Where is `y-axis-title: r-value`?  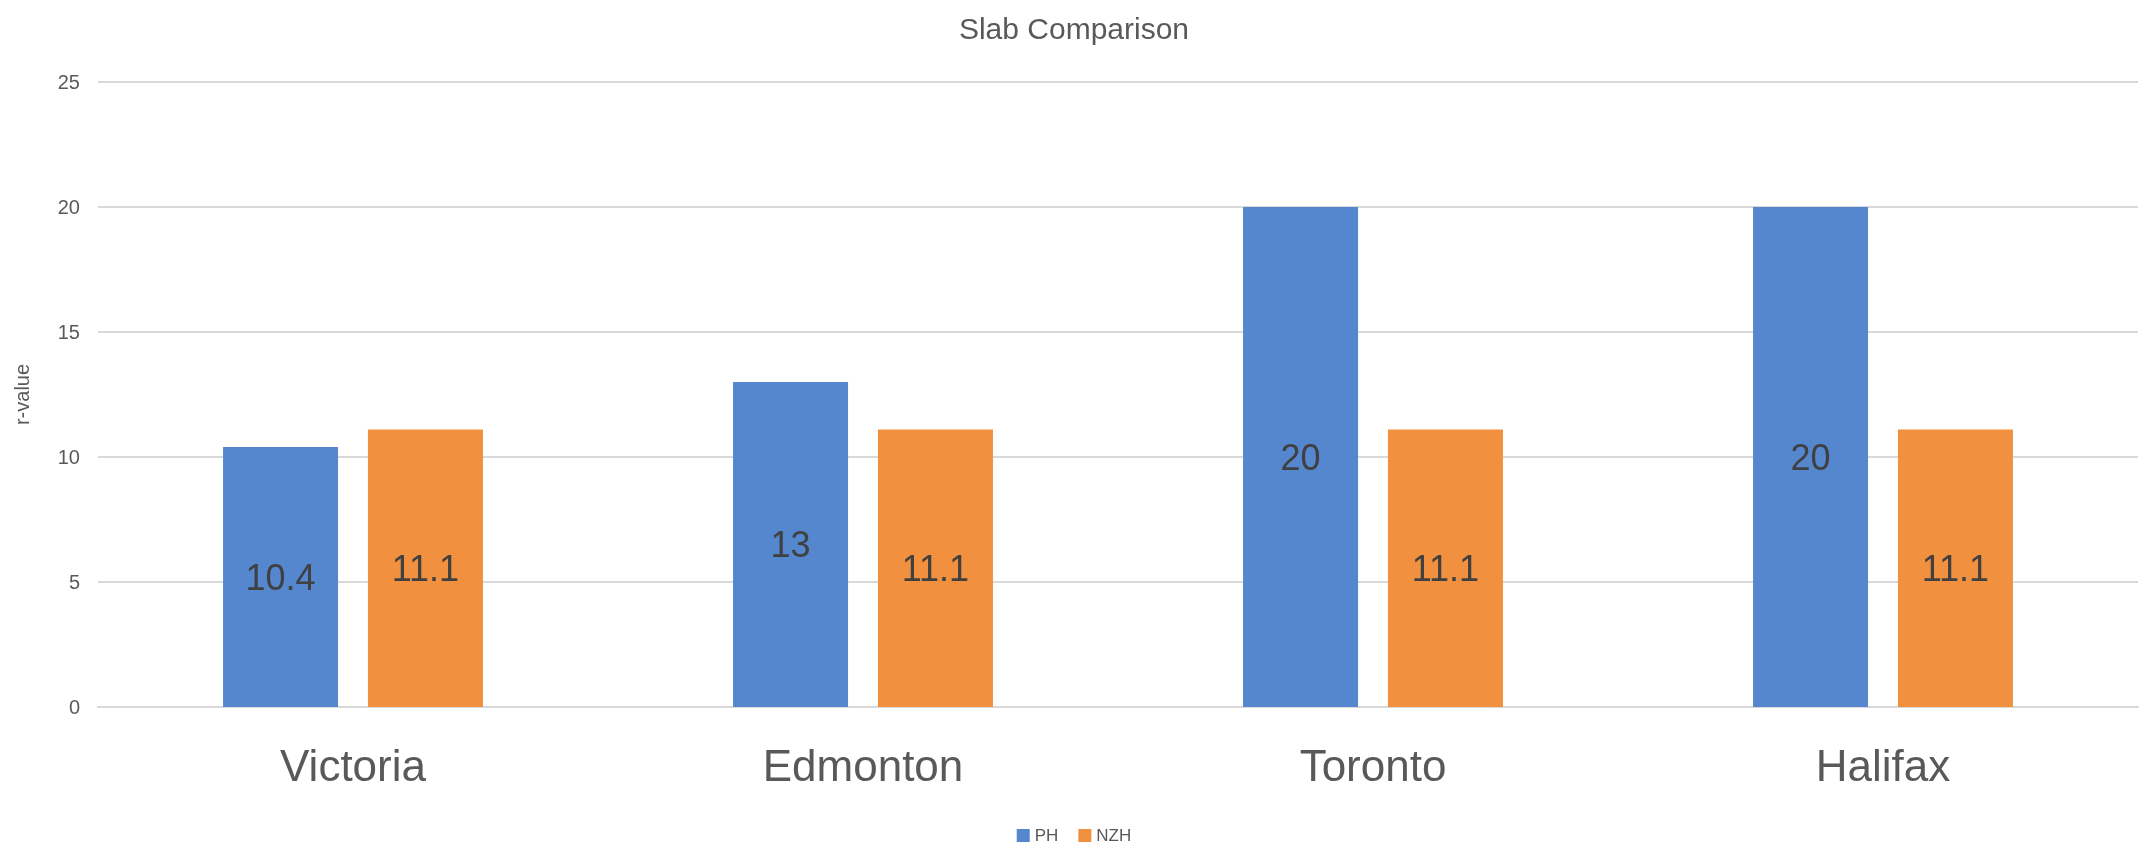 y-axis-title: r-value is located at coordinates (22, 394).